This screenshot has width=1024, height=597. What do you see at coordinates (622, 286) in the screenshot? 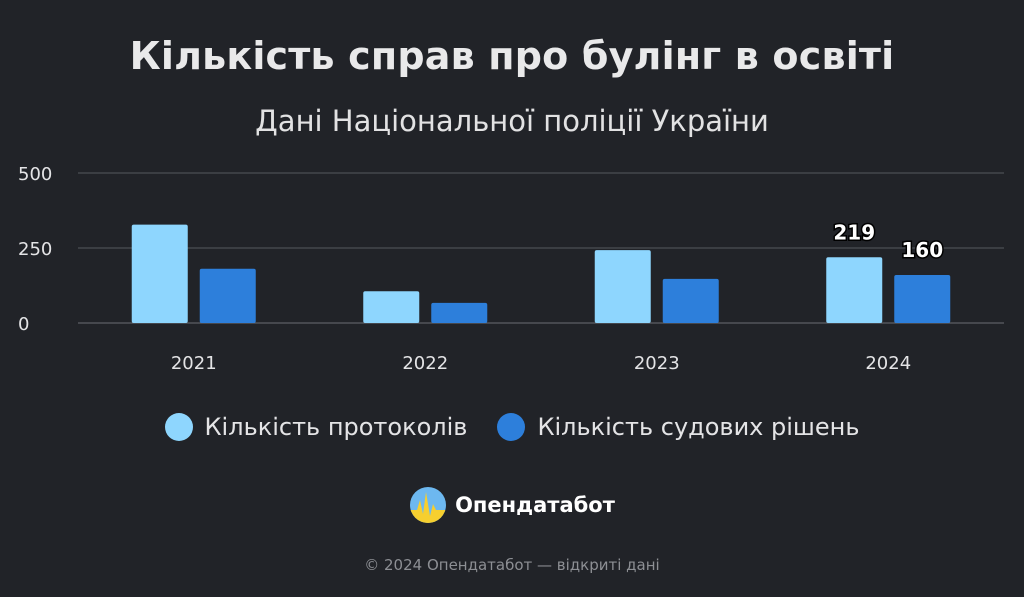
I see `bar-protocols-2023` at bounding box center [622, 286].